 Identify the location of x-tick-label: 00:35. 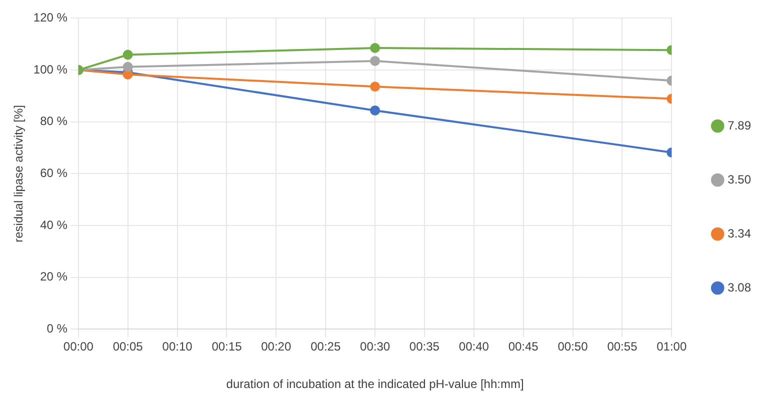
(424, 347).